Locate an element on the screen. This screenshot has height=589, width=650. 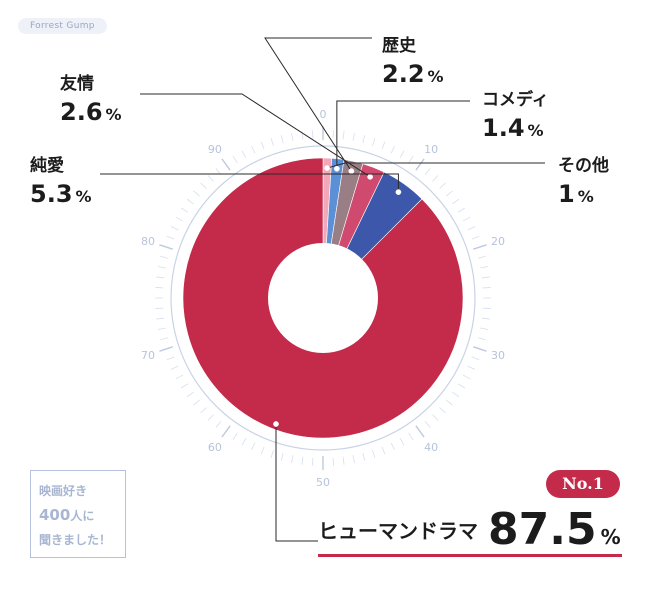
stamp-count-suffix: 人に is located at coordinates (82, 516).